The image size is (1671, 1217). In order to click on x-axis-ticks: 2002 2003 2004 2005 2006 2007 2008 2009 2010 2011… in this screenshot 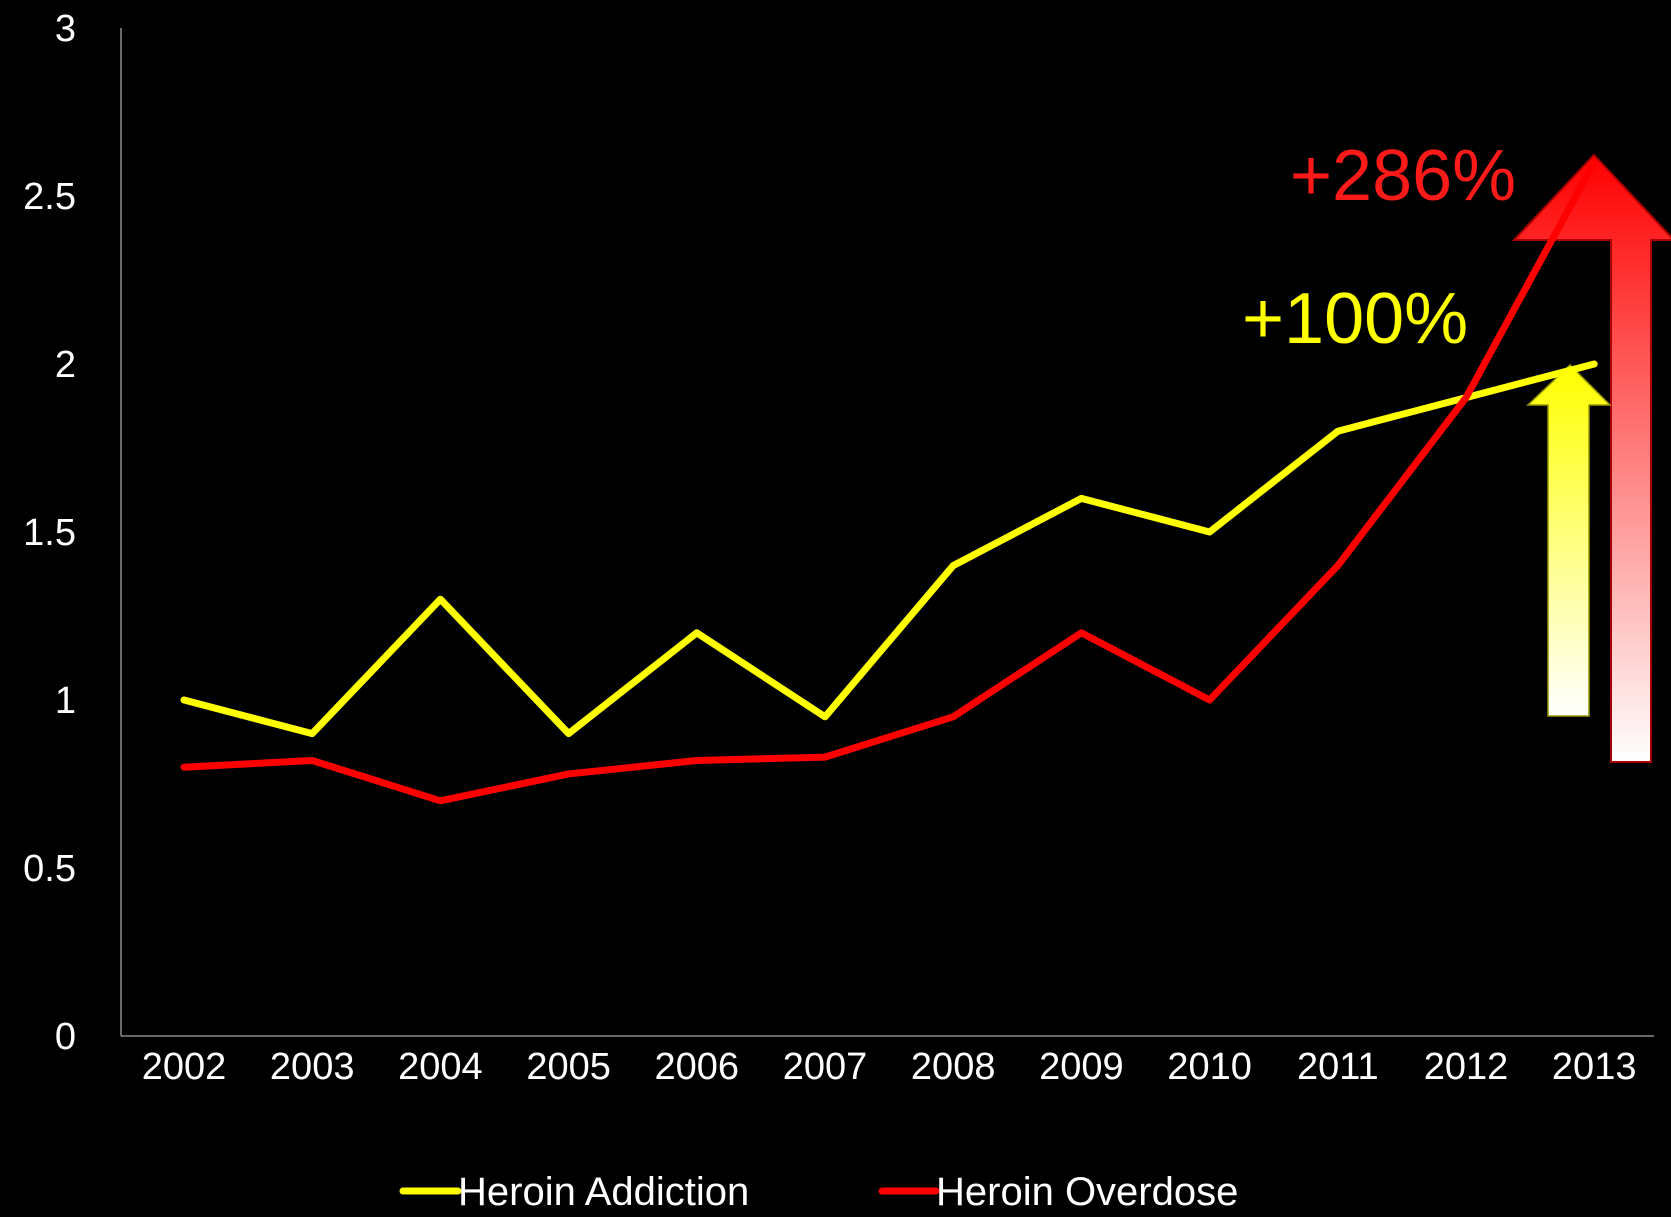, I will do `click(889, 1067)`.